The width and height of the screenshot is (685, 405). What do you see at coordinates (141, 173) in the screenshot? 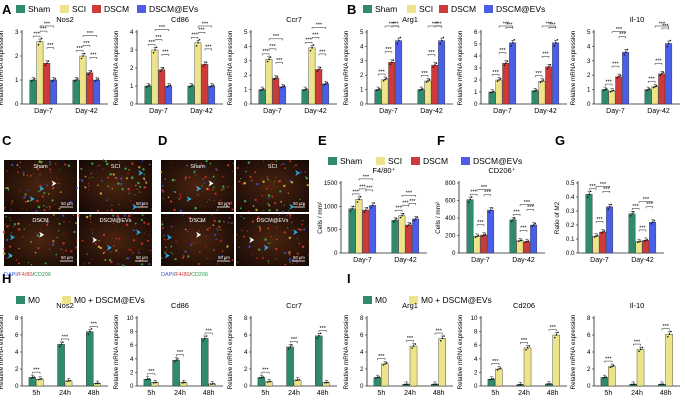
I see `cyan-arrow` at bounding box center [141, 173].